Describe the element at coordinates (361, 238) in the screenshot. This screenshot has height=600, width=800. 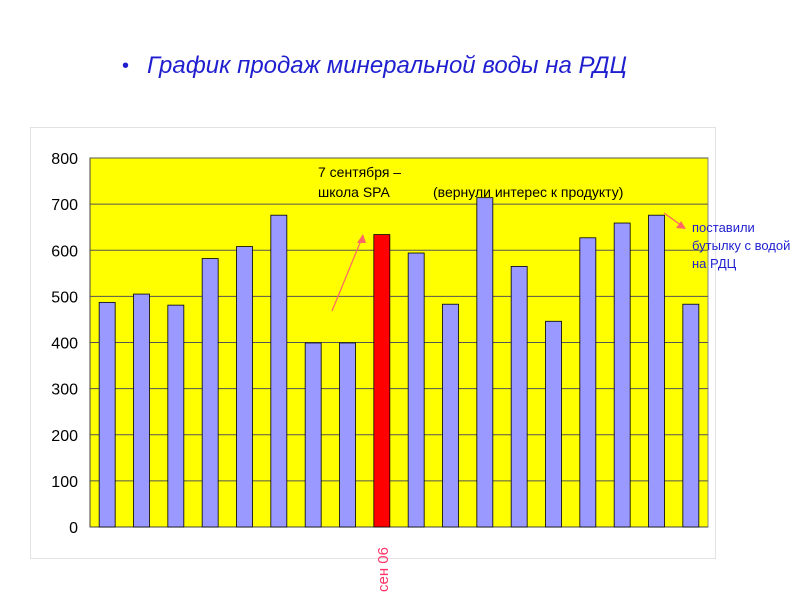
I see `arrowhead-to-highlight` at that location.